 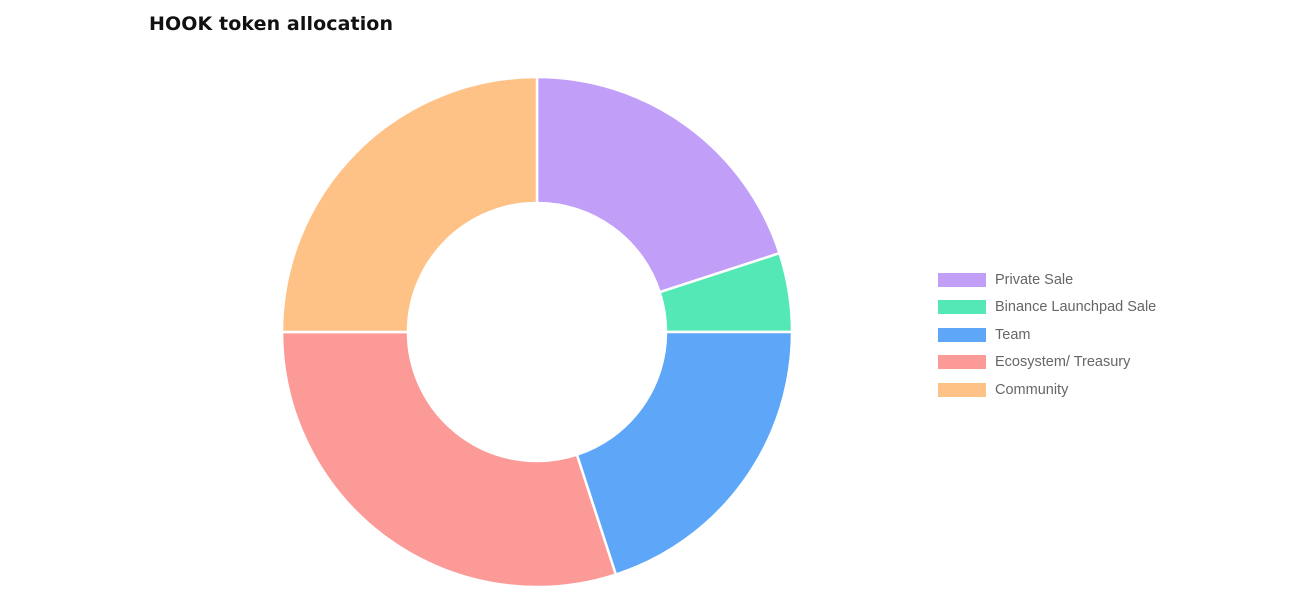 What do you see at coordinates (1013, 334) in the screenshot?
I see `legend-label: Team` at bounding box center [1013, 334].